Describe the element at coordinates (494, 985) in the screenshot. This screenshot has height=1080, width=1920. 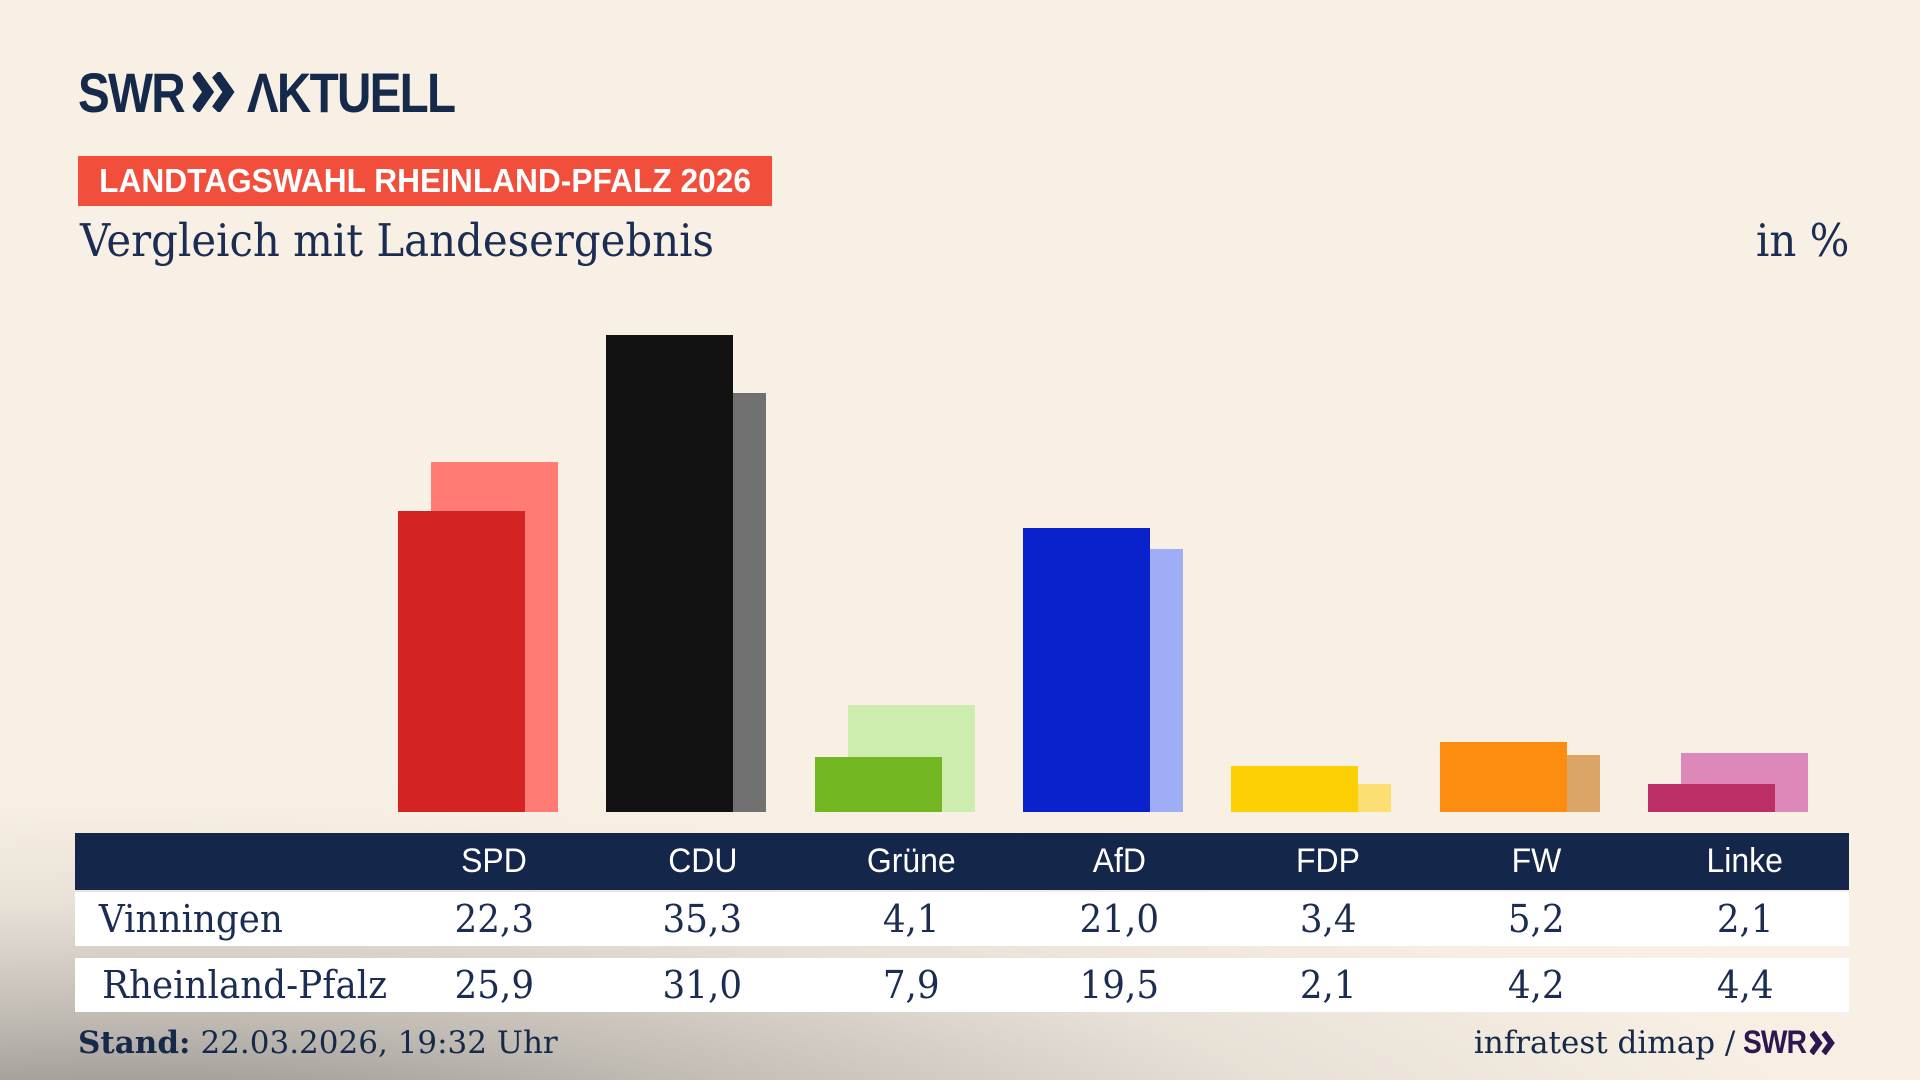
I see `value-rheinlandpfalz-spd: 25,9` at that location.